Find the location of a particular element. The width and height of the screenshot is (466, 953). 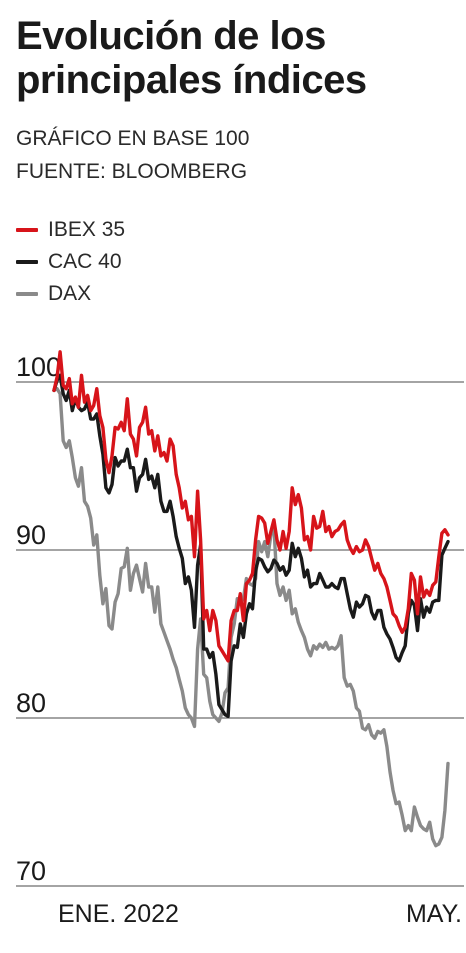

chart-source: FUENTE: BLOOMBERG is located at coordinates (132, 171).